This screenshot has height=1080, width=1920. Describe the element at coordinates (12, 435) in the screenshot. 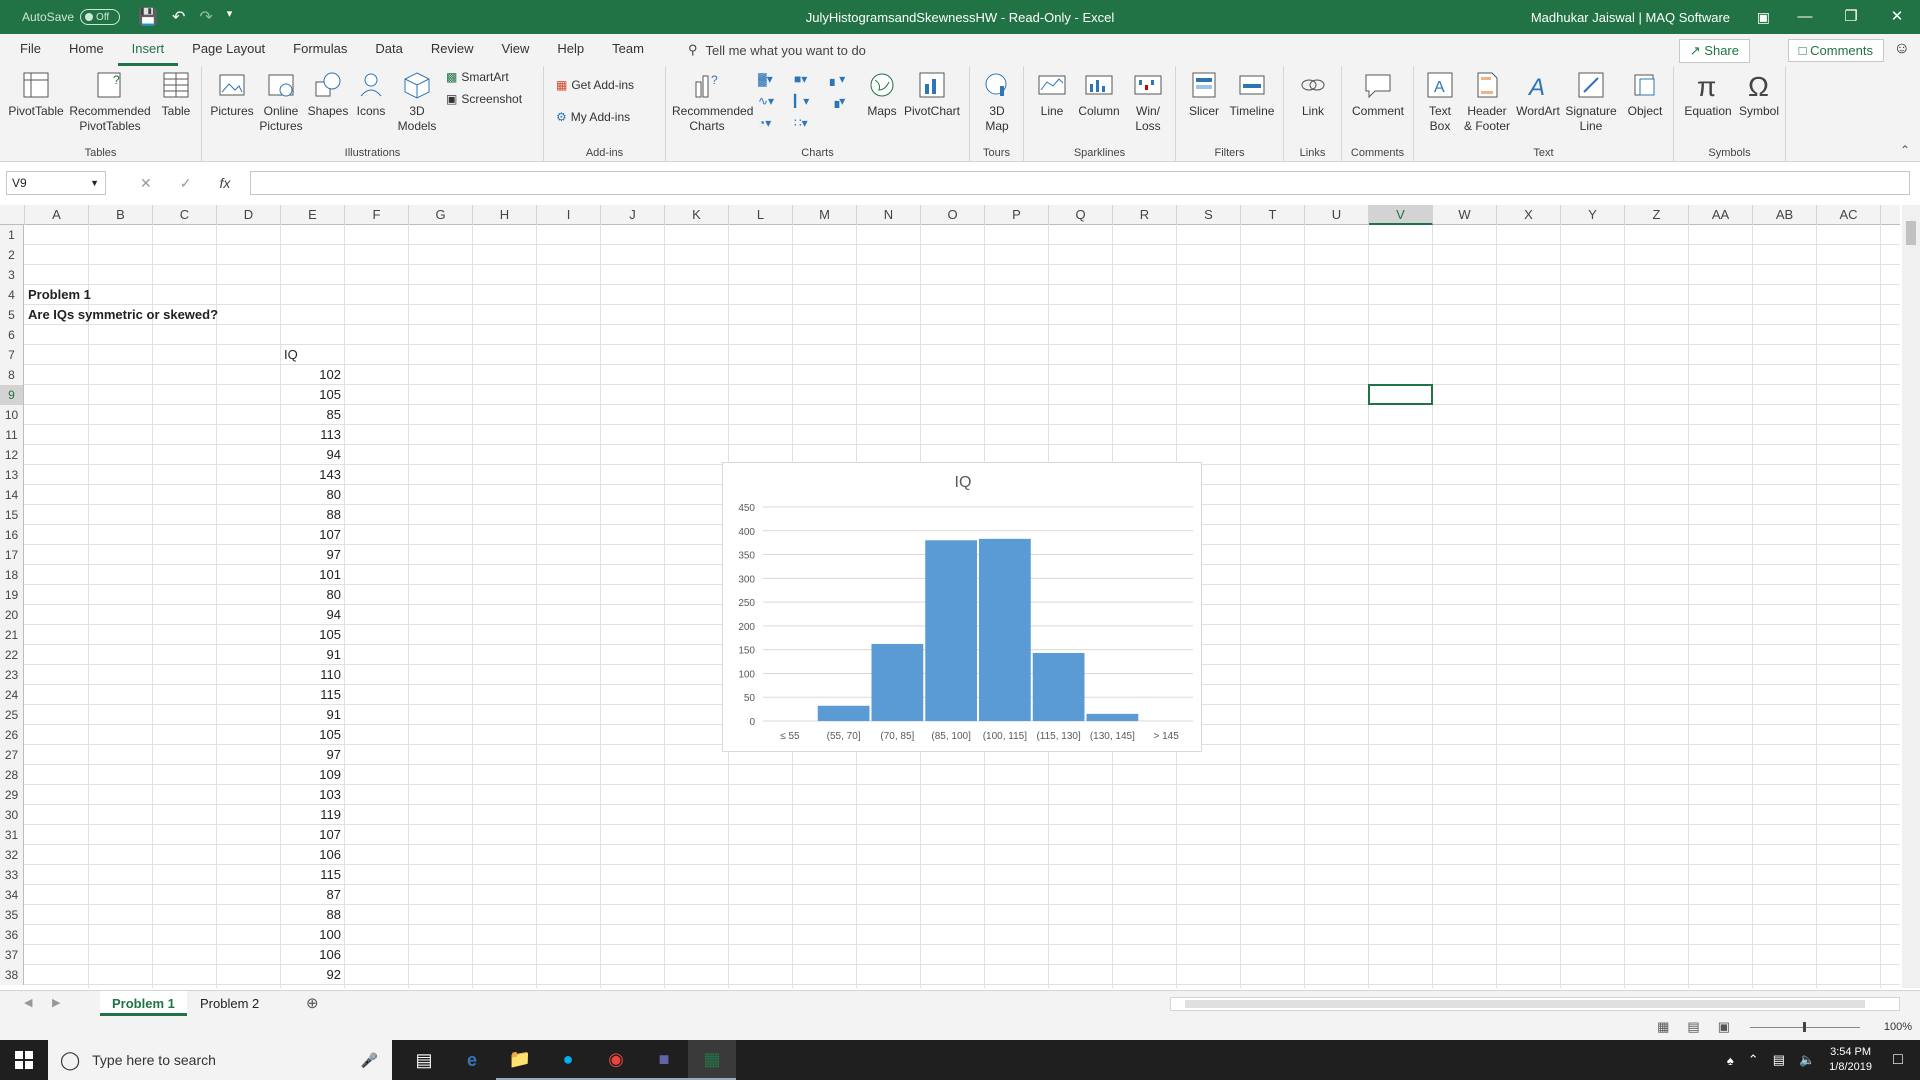

I see `row-header-11: 11` at that location.